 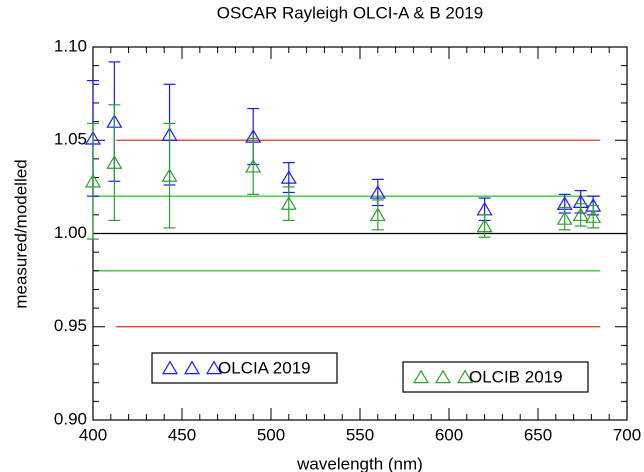 What do you see at coordinates (70, 232) in the screenshot?
I see `y-tick-label: 1.00` at bounding box center [70, 232].